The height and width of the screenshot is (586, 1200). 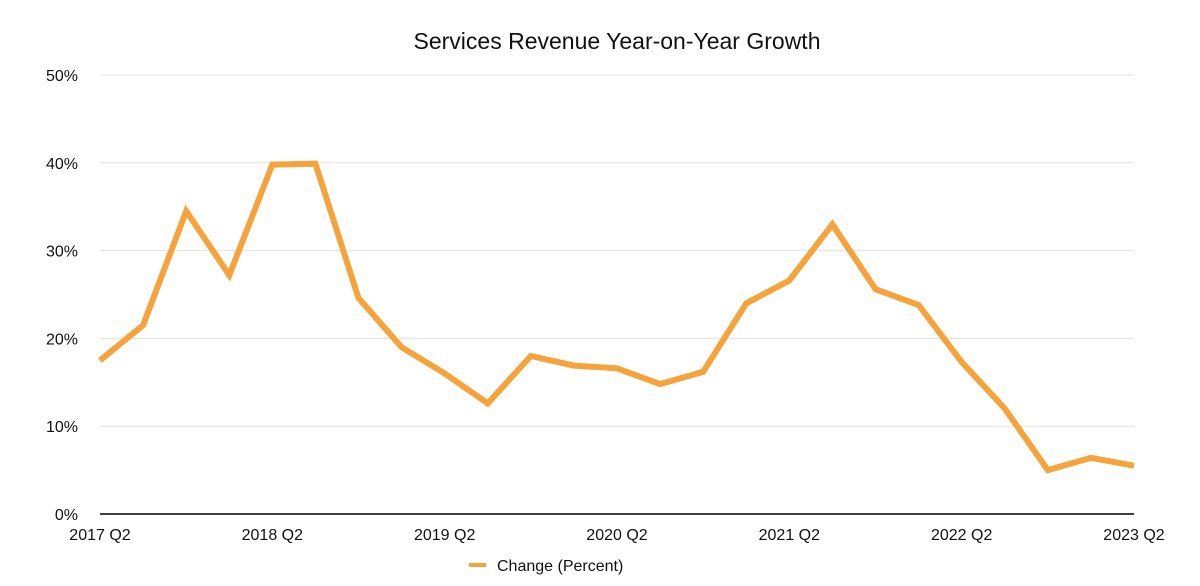 I want to click on y-tick-label: 50%, so click(x=62, y=76).